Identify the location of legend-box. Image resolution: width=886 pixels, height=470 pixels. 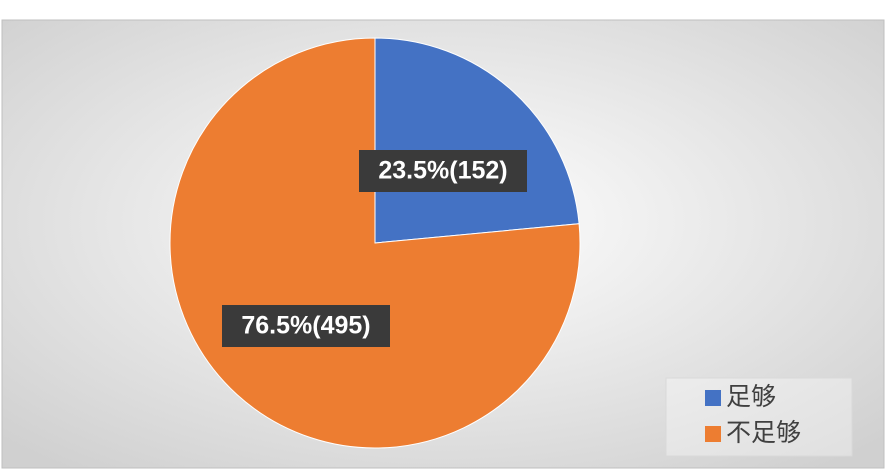
(759, 417).